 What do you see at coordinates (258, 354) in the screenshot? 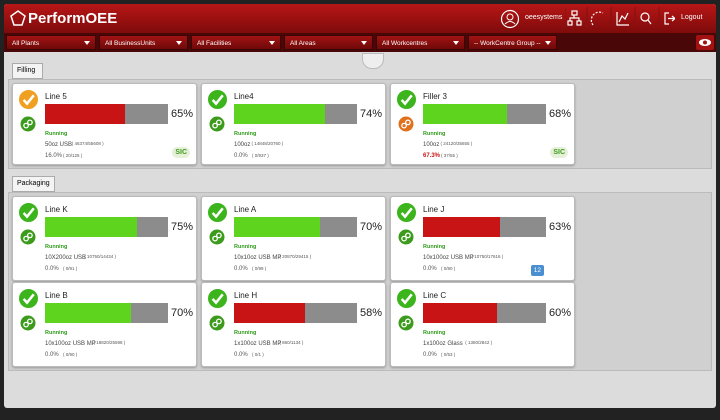
I see `scrap-count: ( 0/1 )` at bounding box center [258, 354].